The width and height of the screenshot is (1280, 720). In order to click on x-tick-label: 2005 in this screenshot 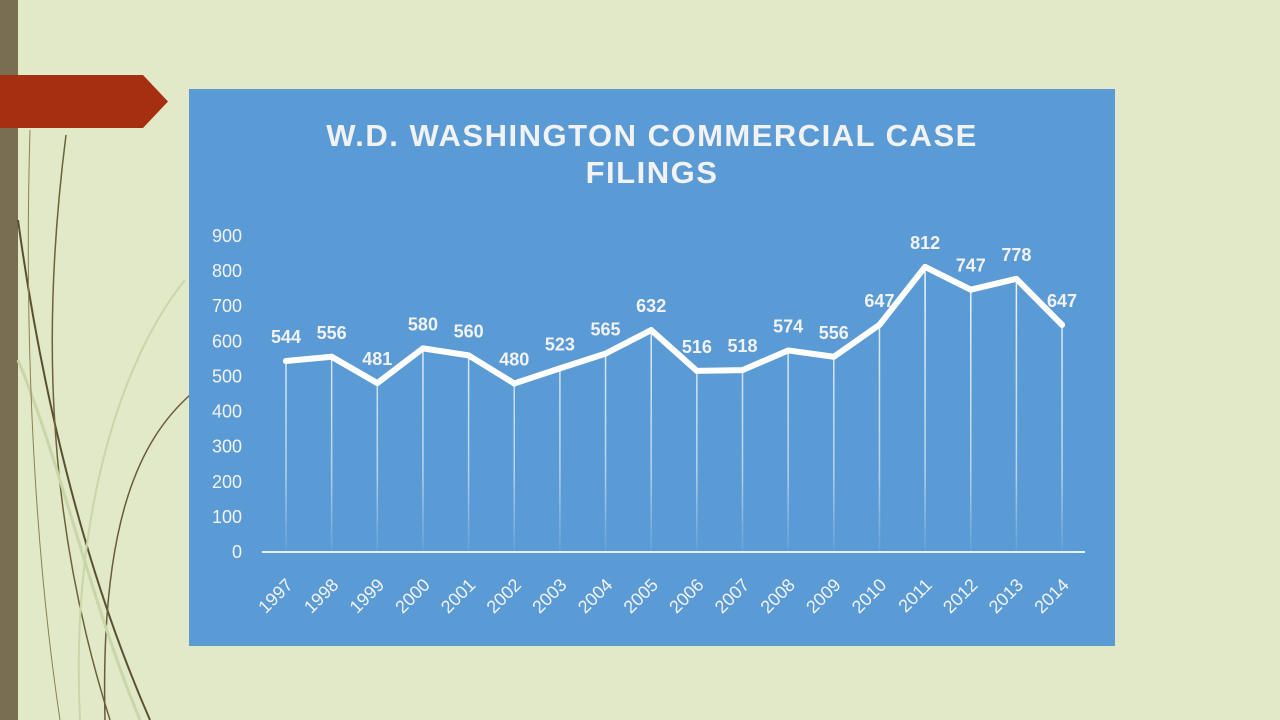, I will do `click(641, 596)`.